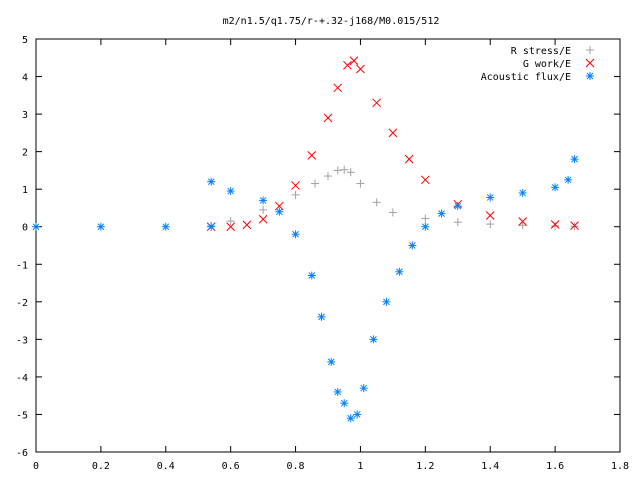 The width and height of the screenshot is (640, 480). I want to click on y-tick-label: -2, so click(22, 303).